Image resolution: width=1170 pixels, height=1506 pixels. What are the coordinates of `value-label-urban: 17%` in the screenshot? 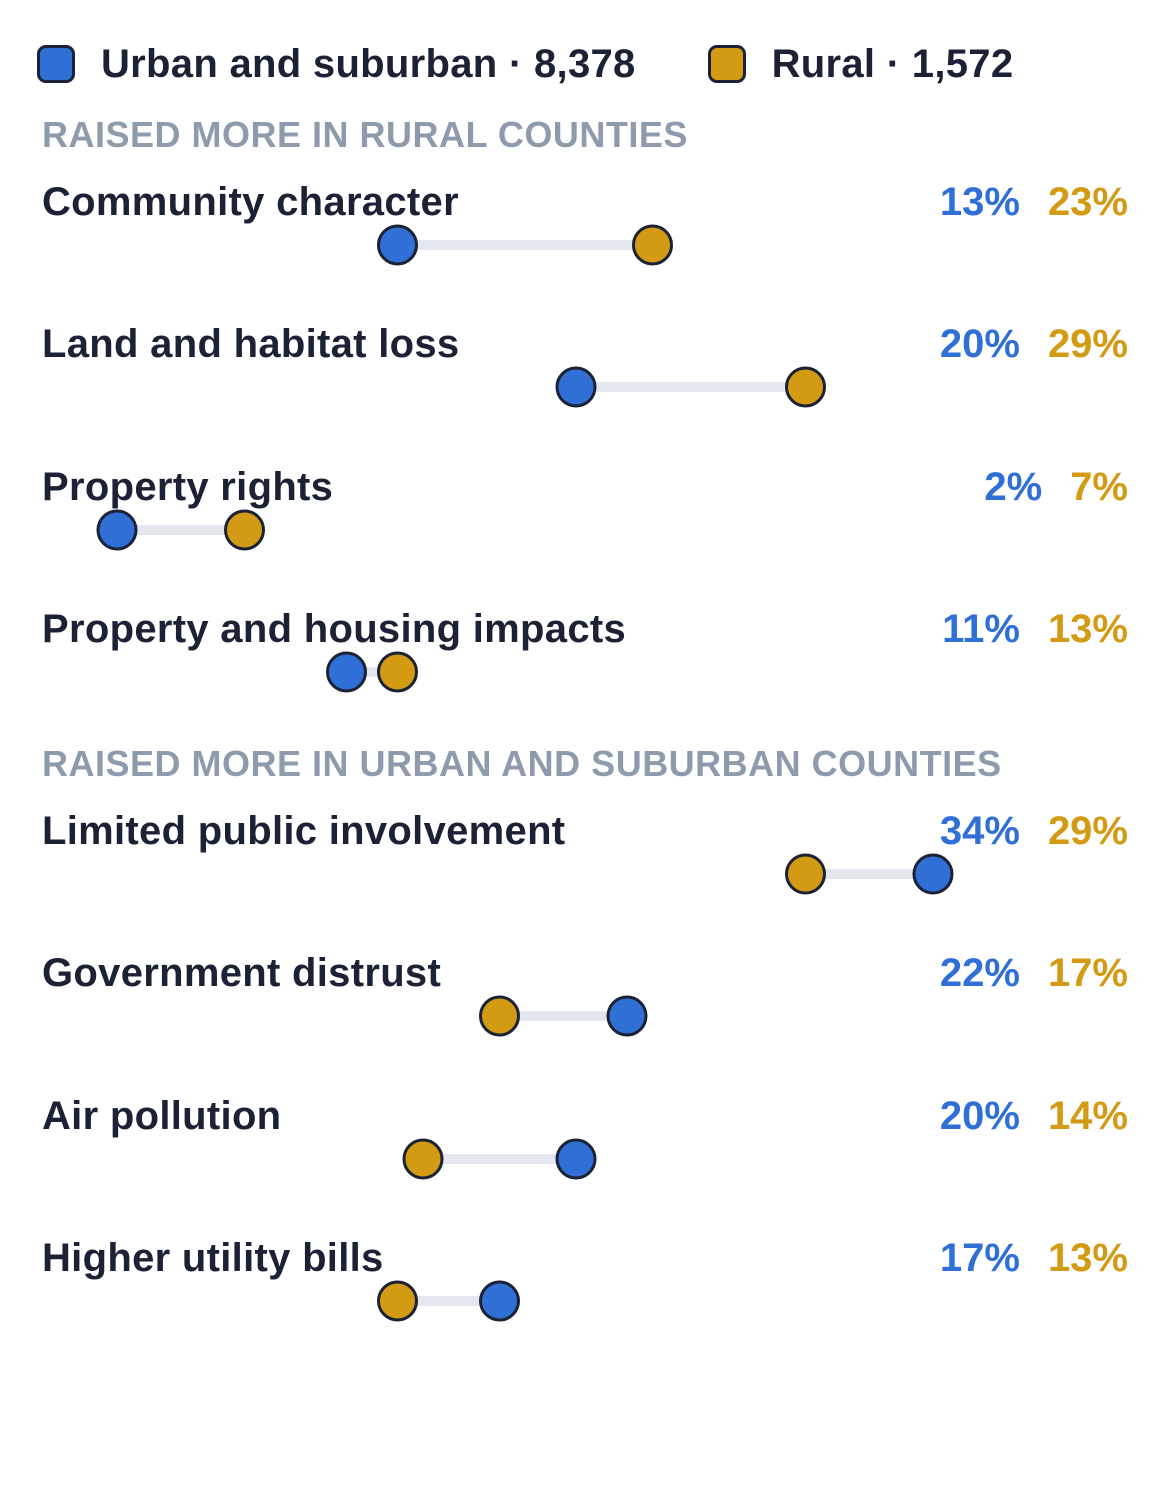 It's located at (979, 1258).